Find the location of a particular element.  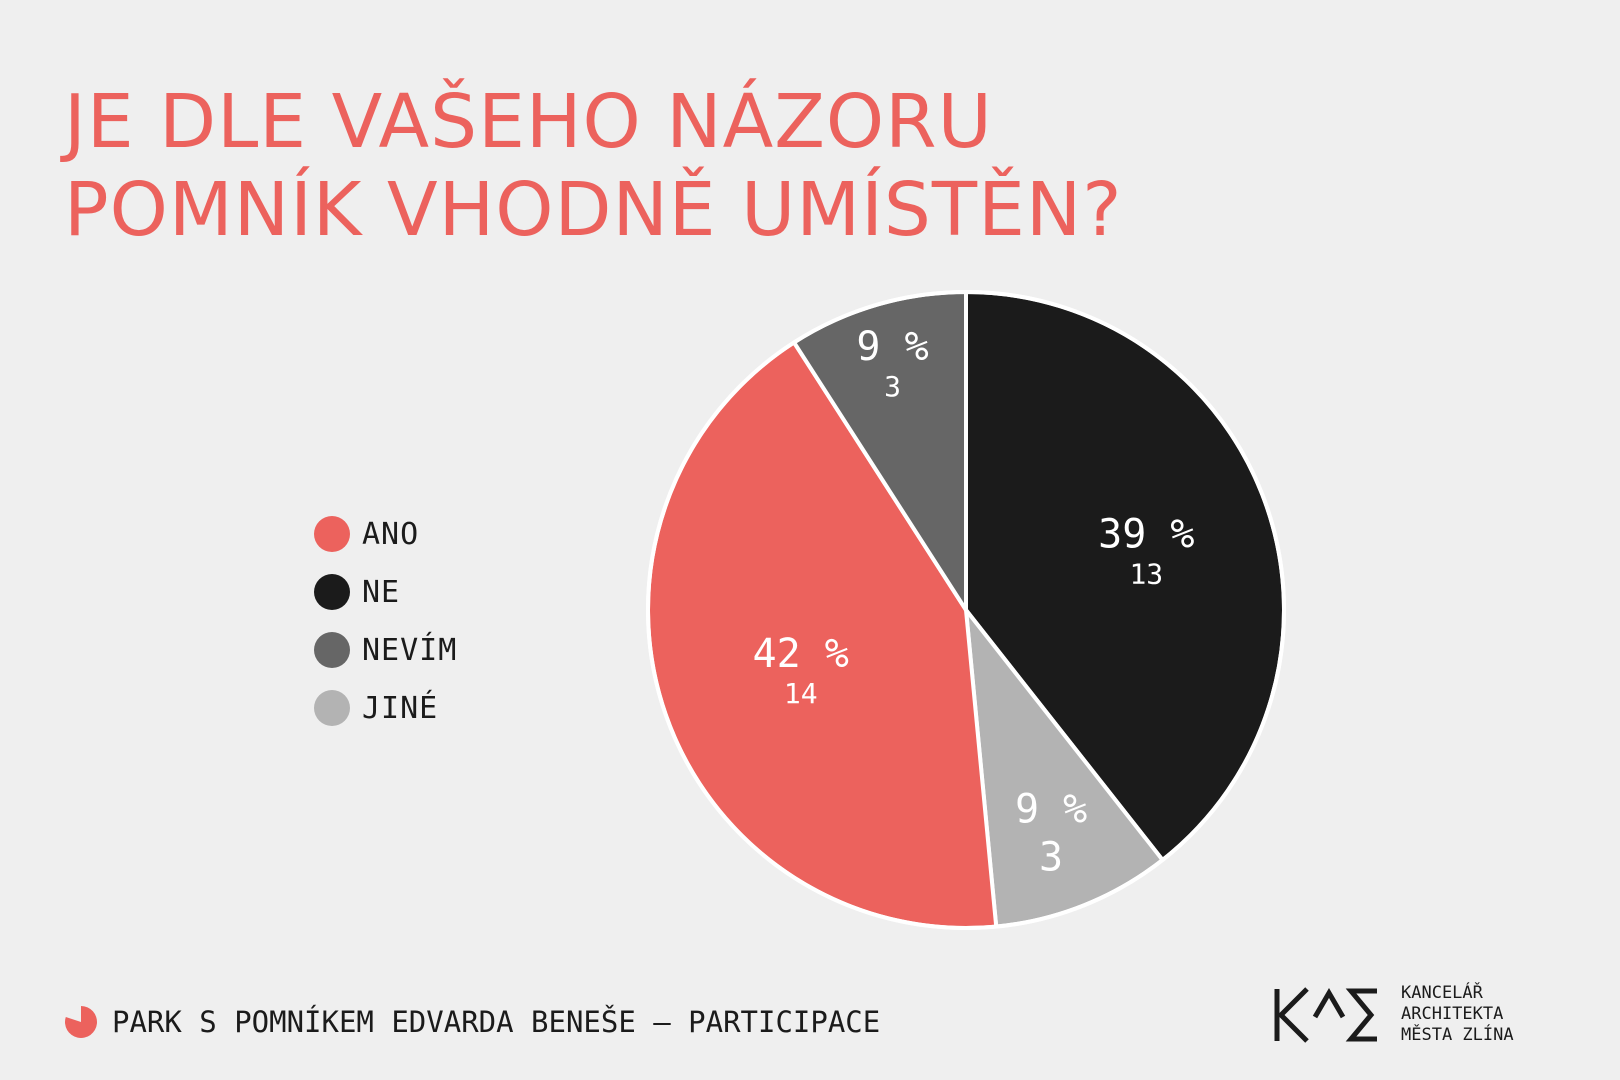

slice-count-label: 13 is located at coordinates (1146, 574).